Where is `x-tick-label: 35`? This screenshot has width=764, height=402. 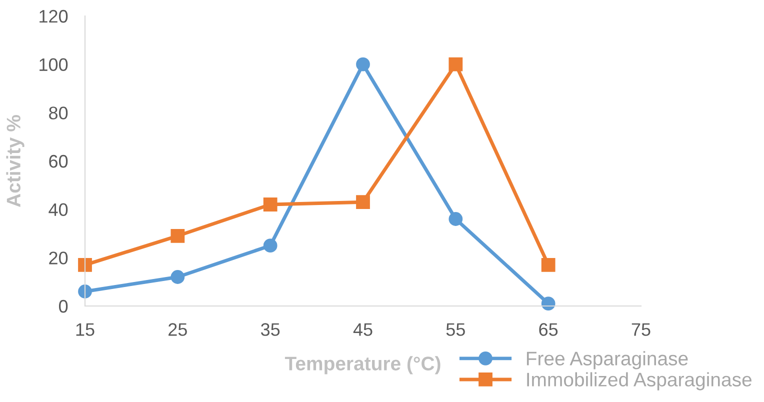 x-tick-label: 35 is located at coordinates (270, 329).